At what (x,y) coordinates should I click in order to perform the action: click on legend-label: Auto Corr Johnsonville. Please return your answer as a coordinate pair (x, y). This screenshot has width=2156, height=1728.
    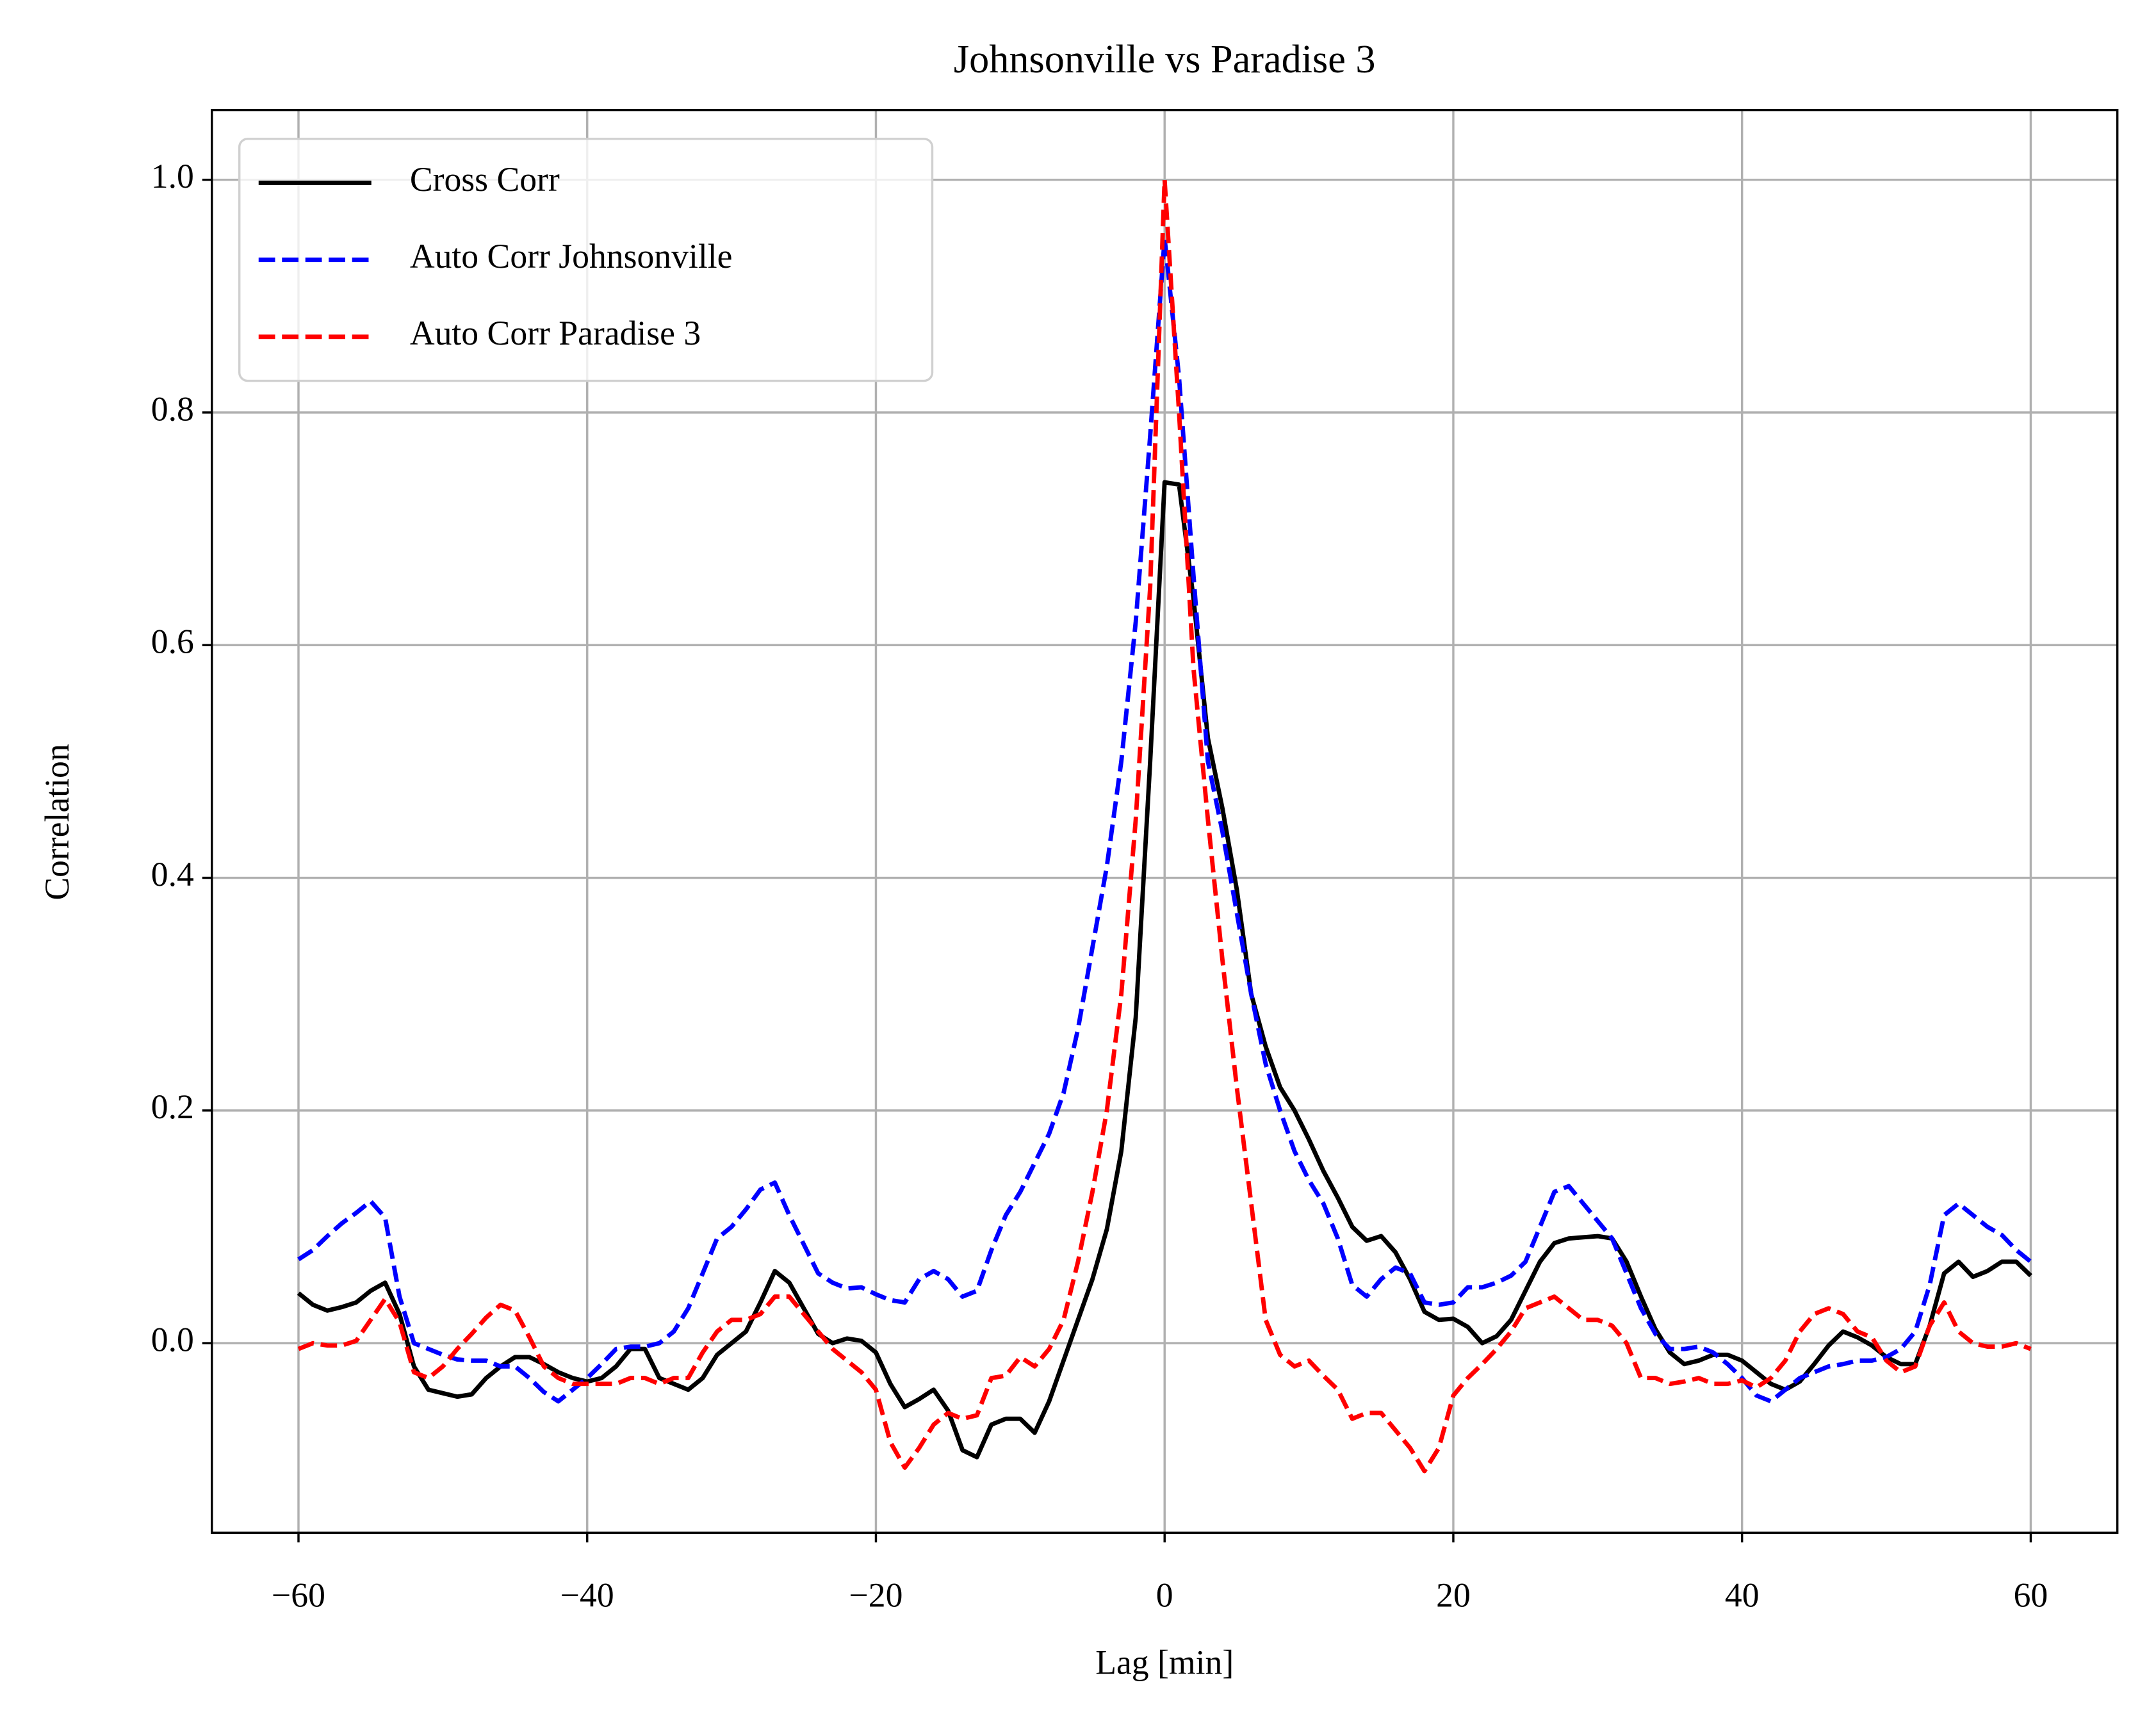
    Looking at the image, I should click on (571, 256).